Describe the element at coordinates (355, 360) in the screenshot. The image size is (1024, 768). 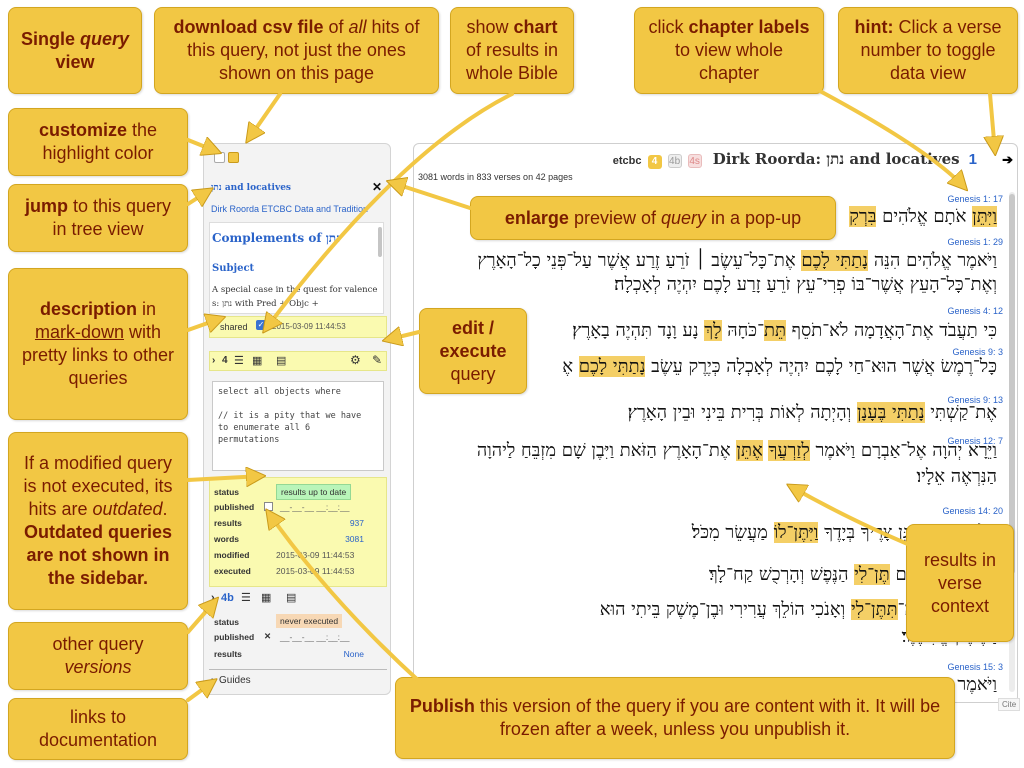
I see `settings-gear-icon: ⚙` at that location.